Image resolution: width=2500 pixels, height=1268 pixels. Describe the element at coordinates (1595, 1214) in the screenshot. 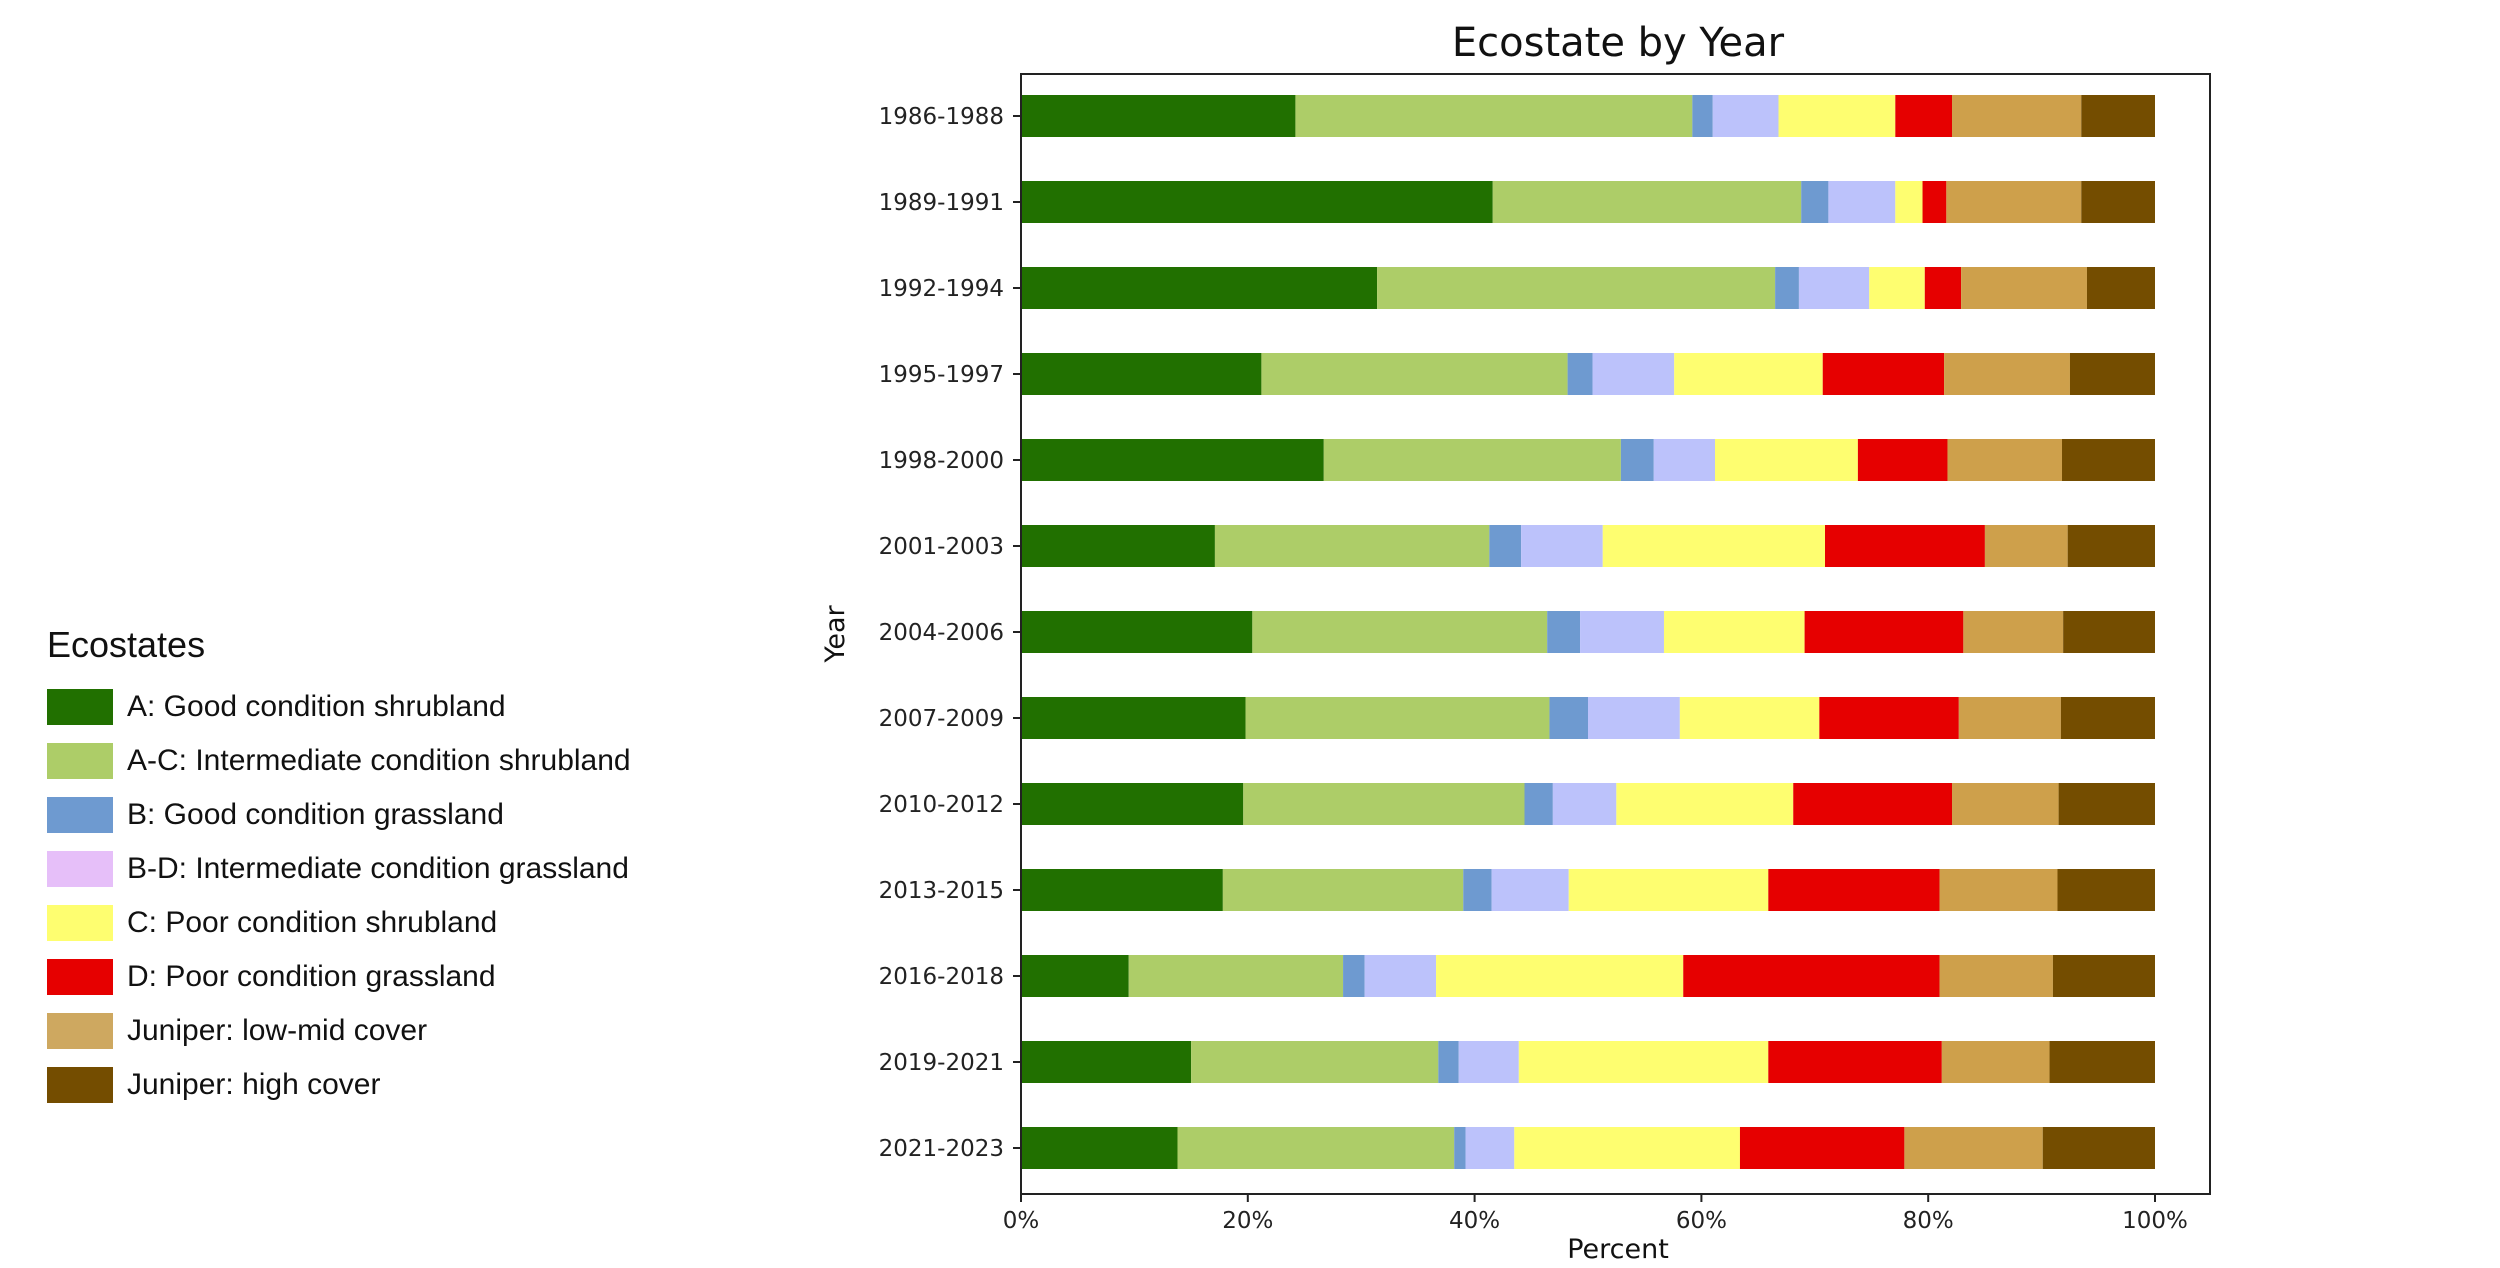

I see `x-ticks: 0% 20% 40% 60% 80% 100%` at that location.